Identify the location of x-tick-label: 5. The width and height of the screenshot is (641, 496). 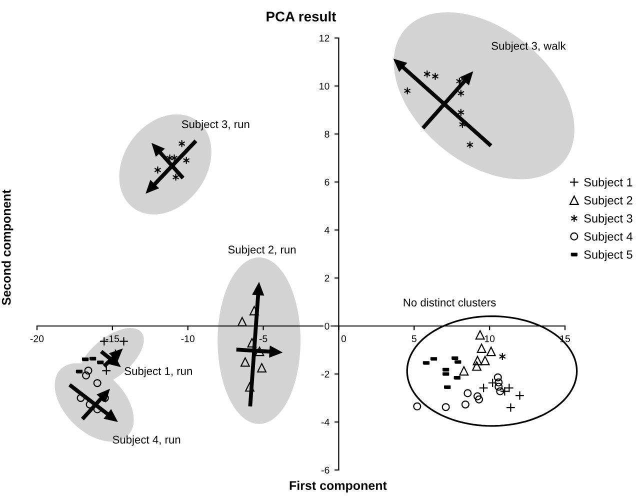
(414, 338).